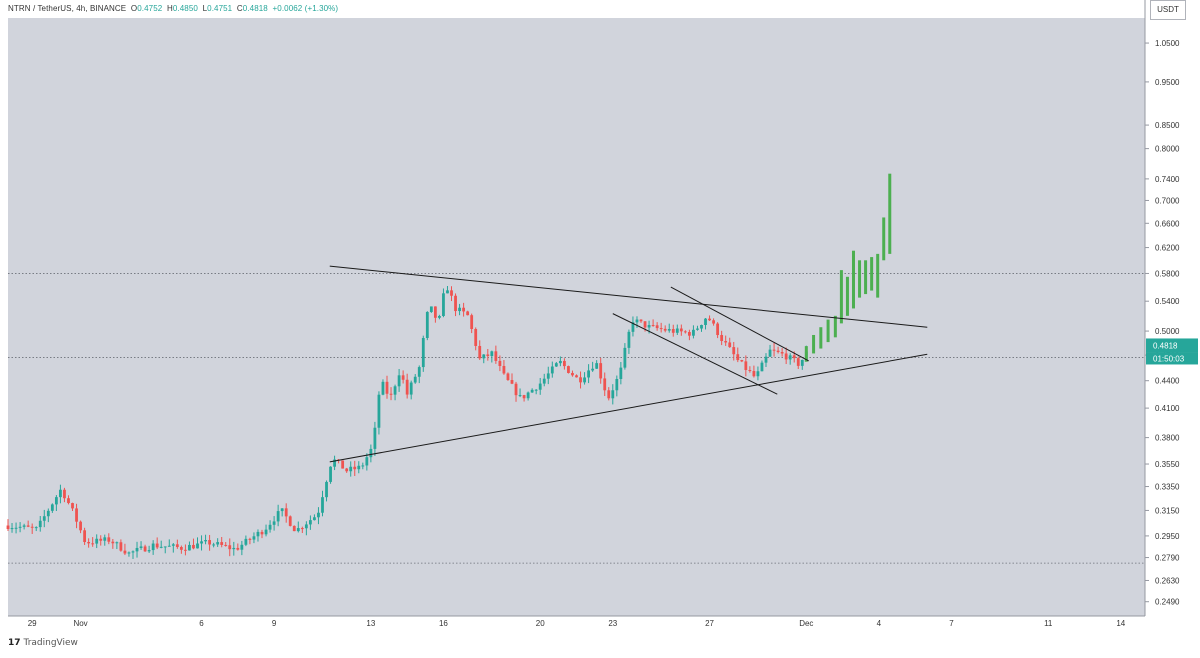 Image resolution: width=1200 pixels, height=658 pixels. I want to click on tradingview-logo: 17 TradingView, so click(43, 643).